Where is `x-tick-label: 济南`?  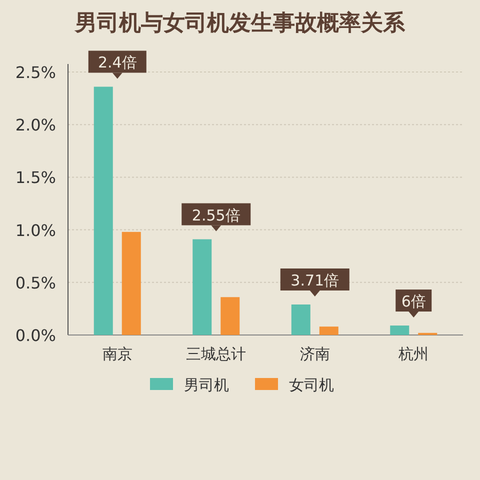
x-tick-label: 济南 is located at coordinates (315, 354).